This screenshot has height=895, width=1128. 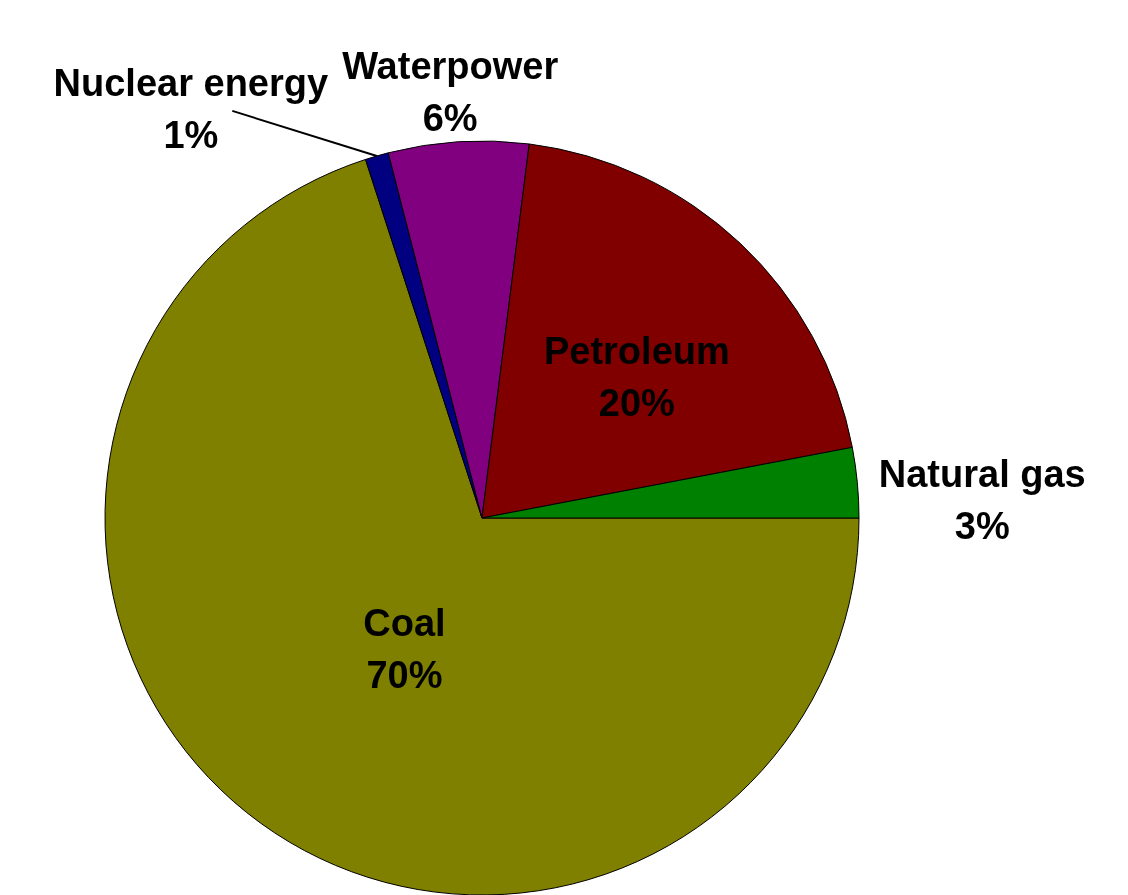 What do you see at coordinates (404, 674) in the screenshot?
I see `data-label: 70%` at bounding box center [404, 674].